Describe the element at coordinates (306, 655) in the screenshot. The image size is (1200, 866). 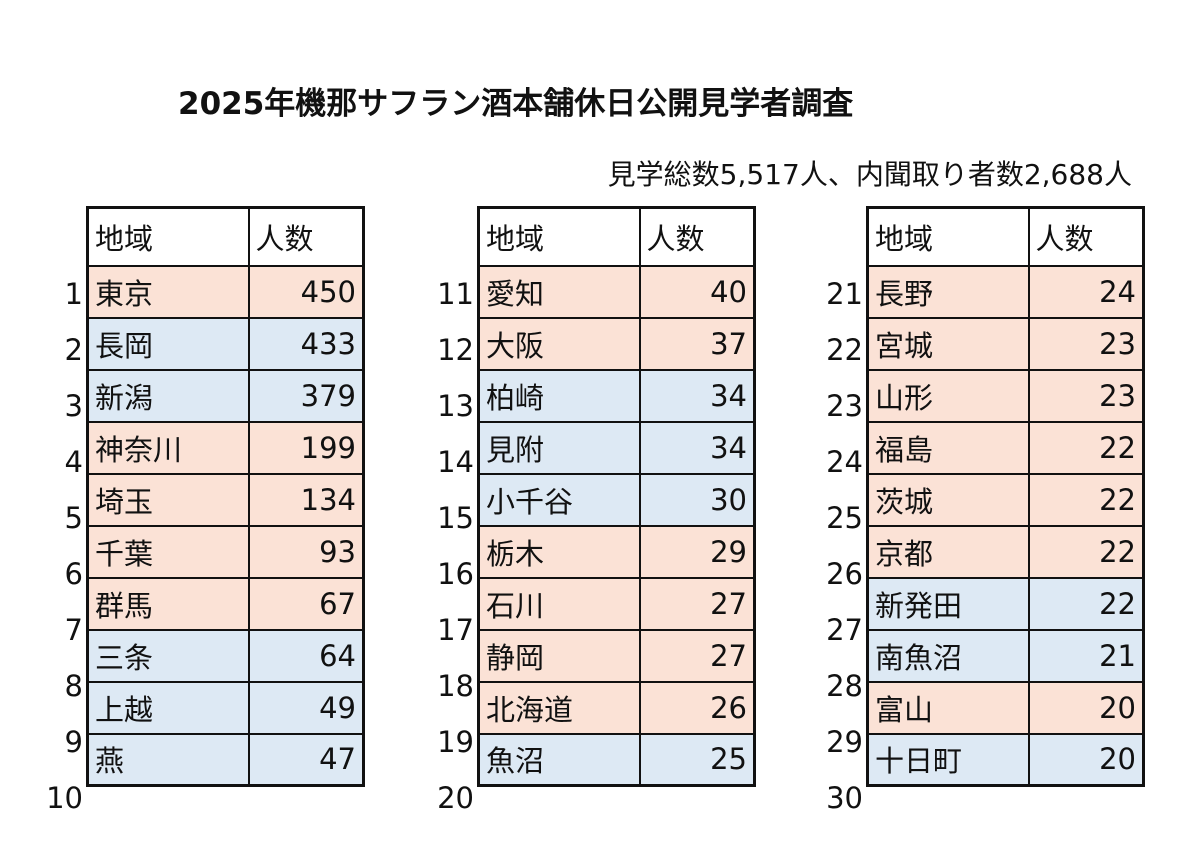
I see `count-cell: 64` at that location.